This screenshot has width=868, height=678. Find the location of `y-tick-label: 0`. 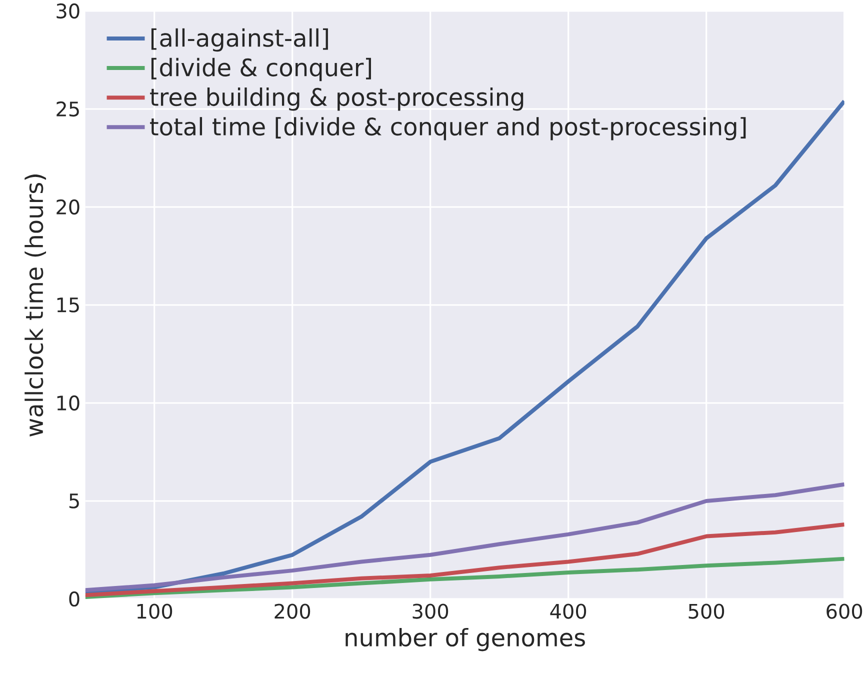

y-tick-label: 0 is located at coordinates (74, 599).